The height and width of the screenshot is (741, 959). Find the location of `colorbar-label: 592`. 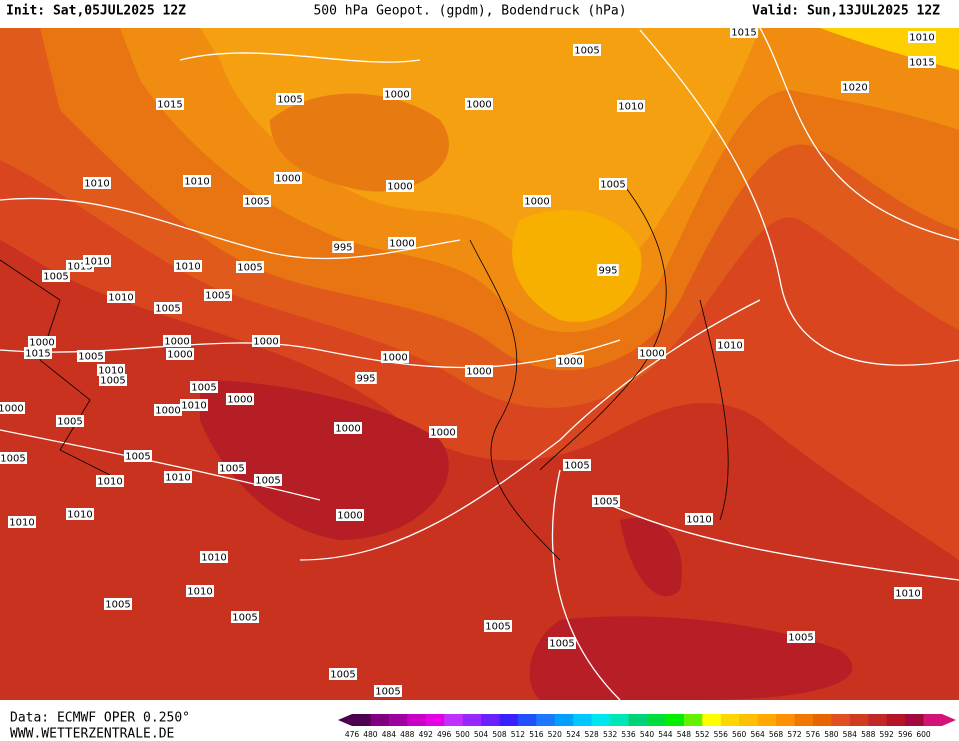

colorbar-label: 592 is located at coordinates (887, 734).